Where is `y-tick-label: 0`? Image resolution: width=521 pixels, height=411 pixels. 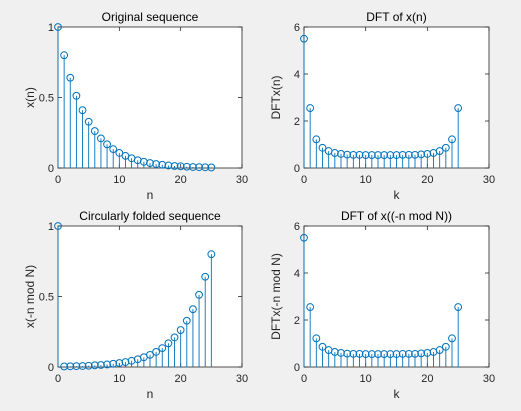
y-tick-label: 0 is located at coordinates (297, 169).